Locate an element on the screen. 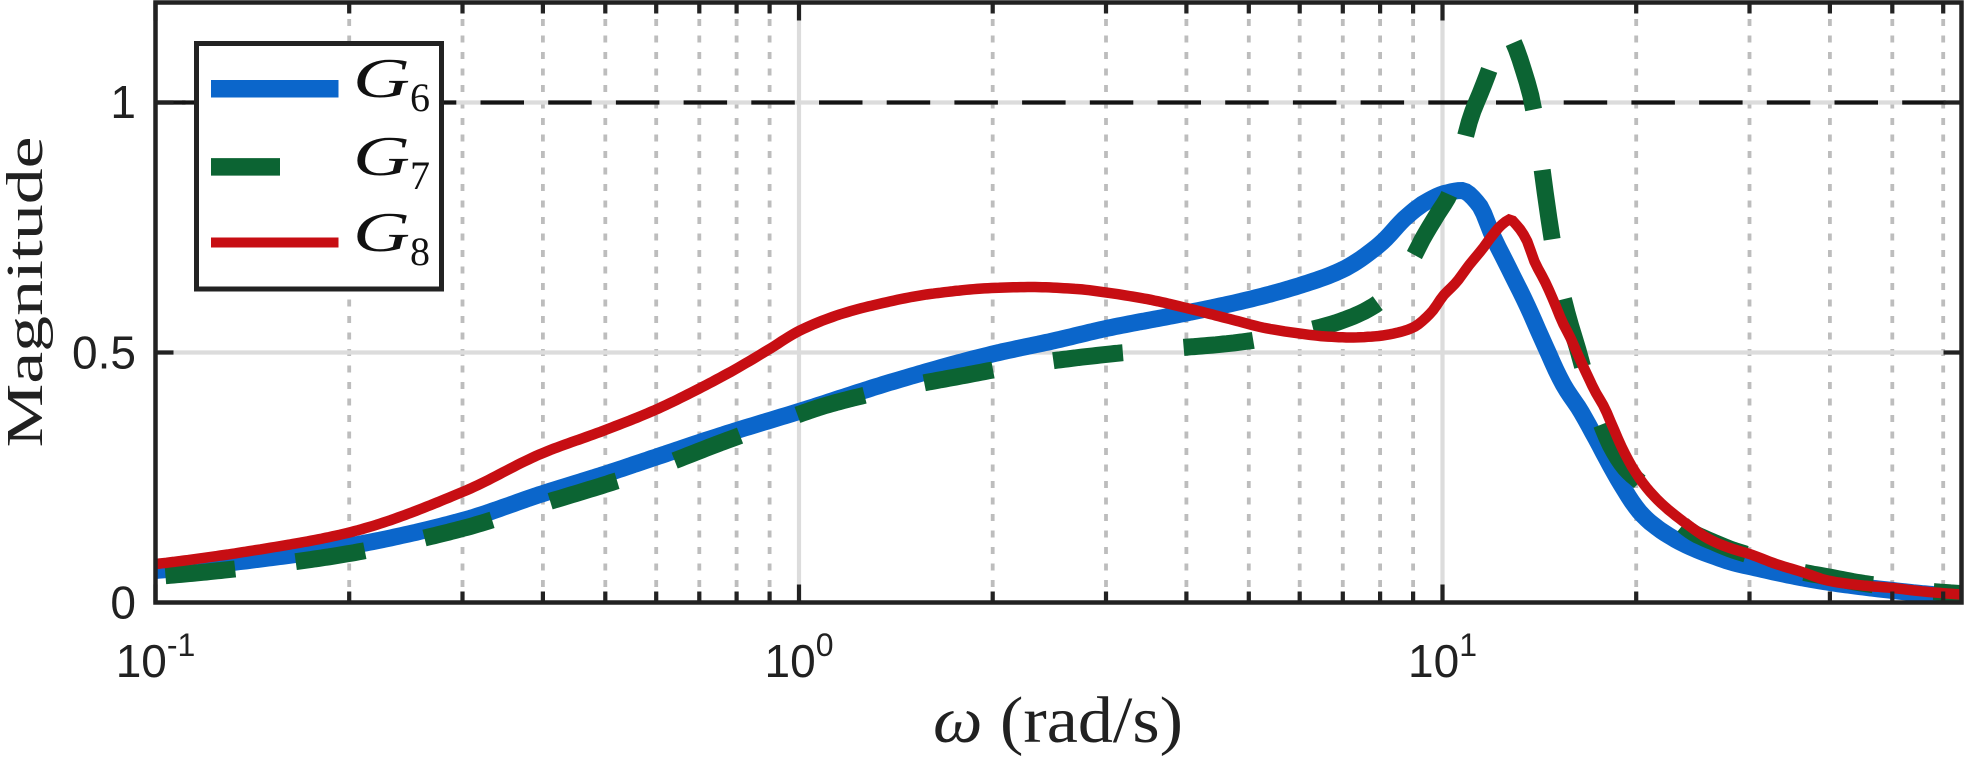 This screenshot has height=758, width=1975. svg-text: G8 is located at coordinates (391, 238).